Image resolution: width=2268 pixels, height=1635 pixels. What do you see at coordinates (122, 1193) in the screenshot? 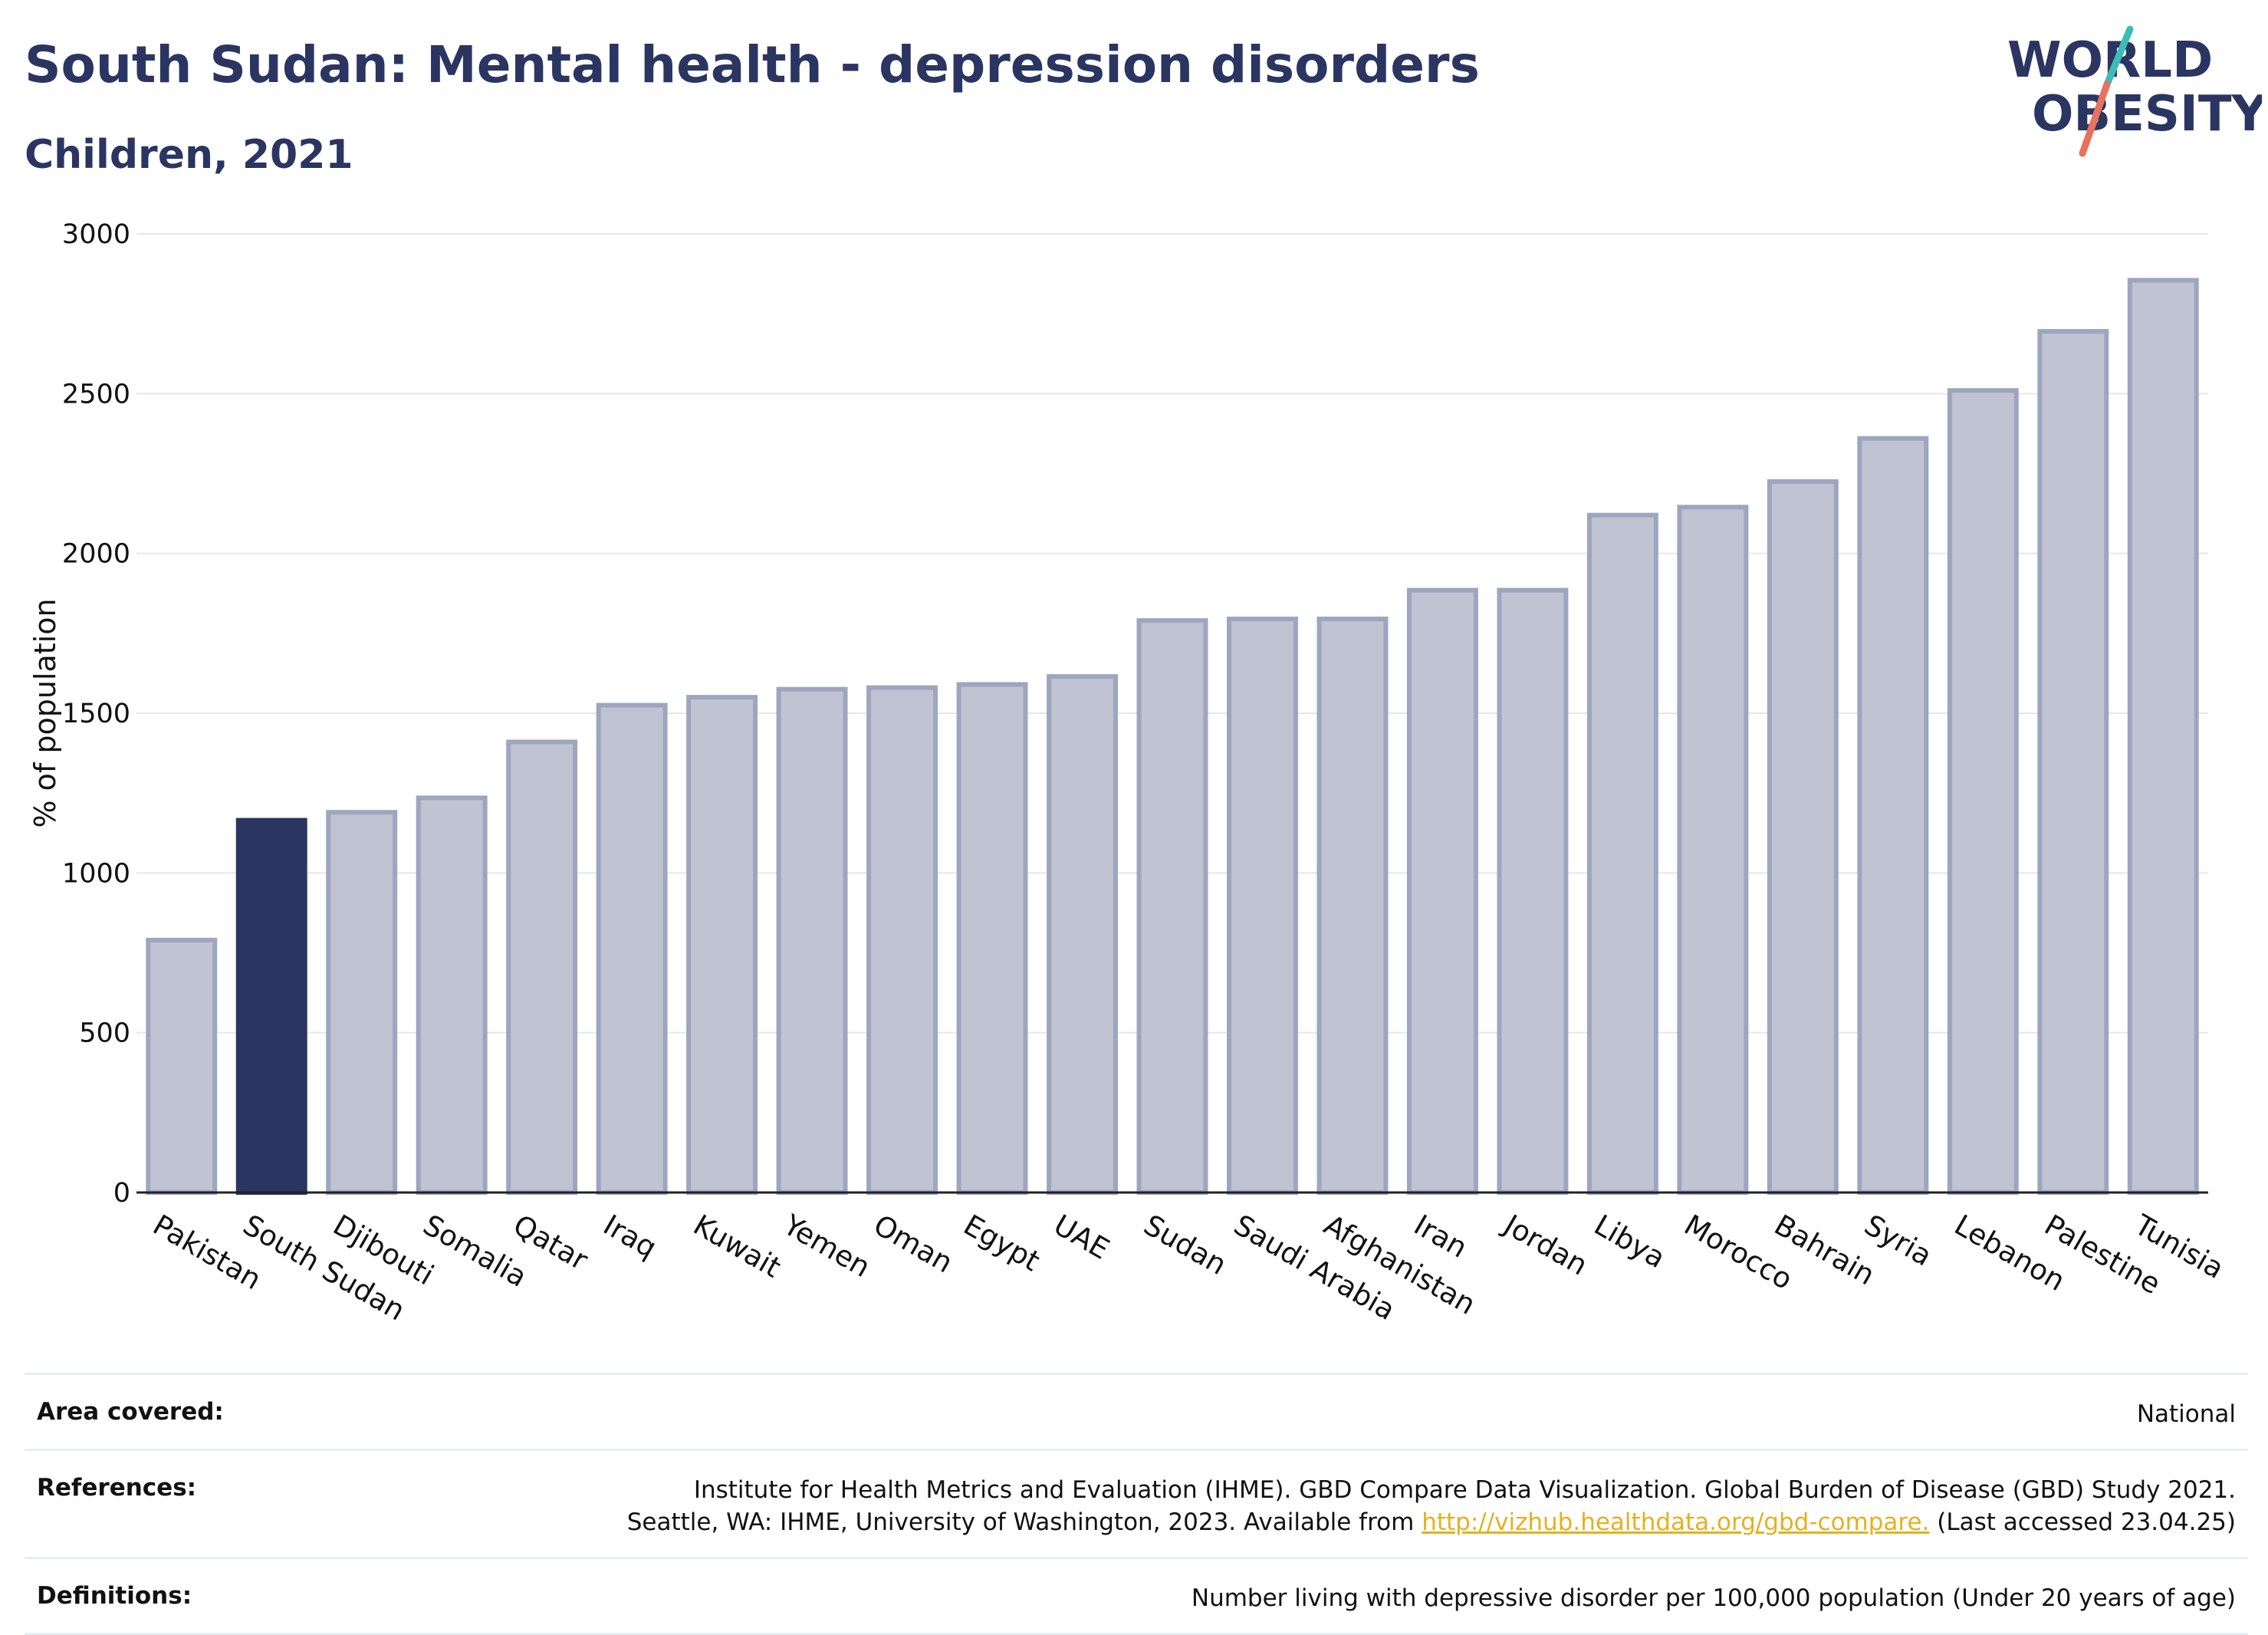
I see `y-tick-label: 0` at bounding box center [122, 1193].